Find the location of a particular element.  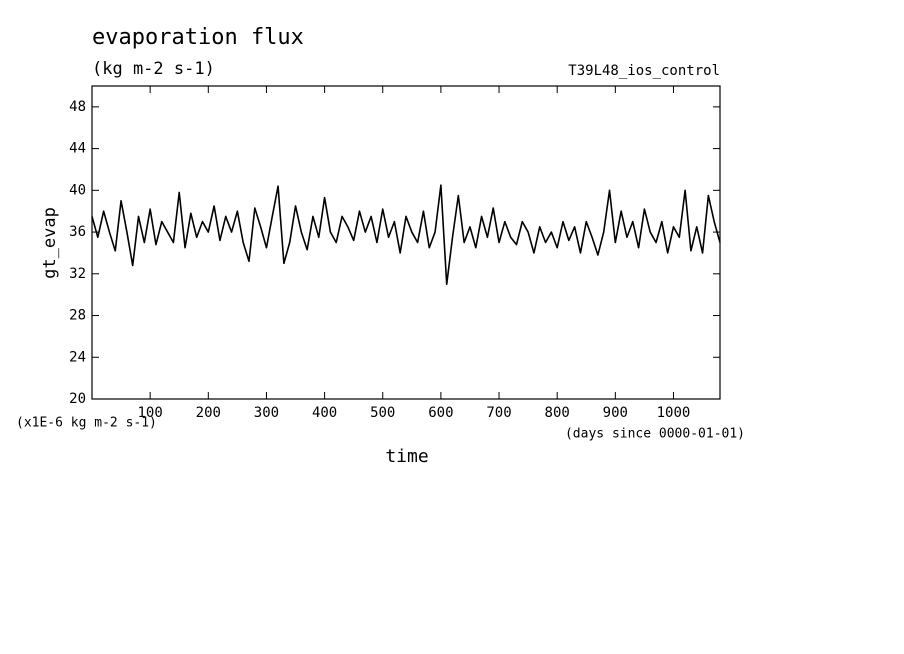

x-tick-label: 200 is located at coordinates (208, 413).